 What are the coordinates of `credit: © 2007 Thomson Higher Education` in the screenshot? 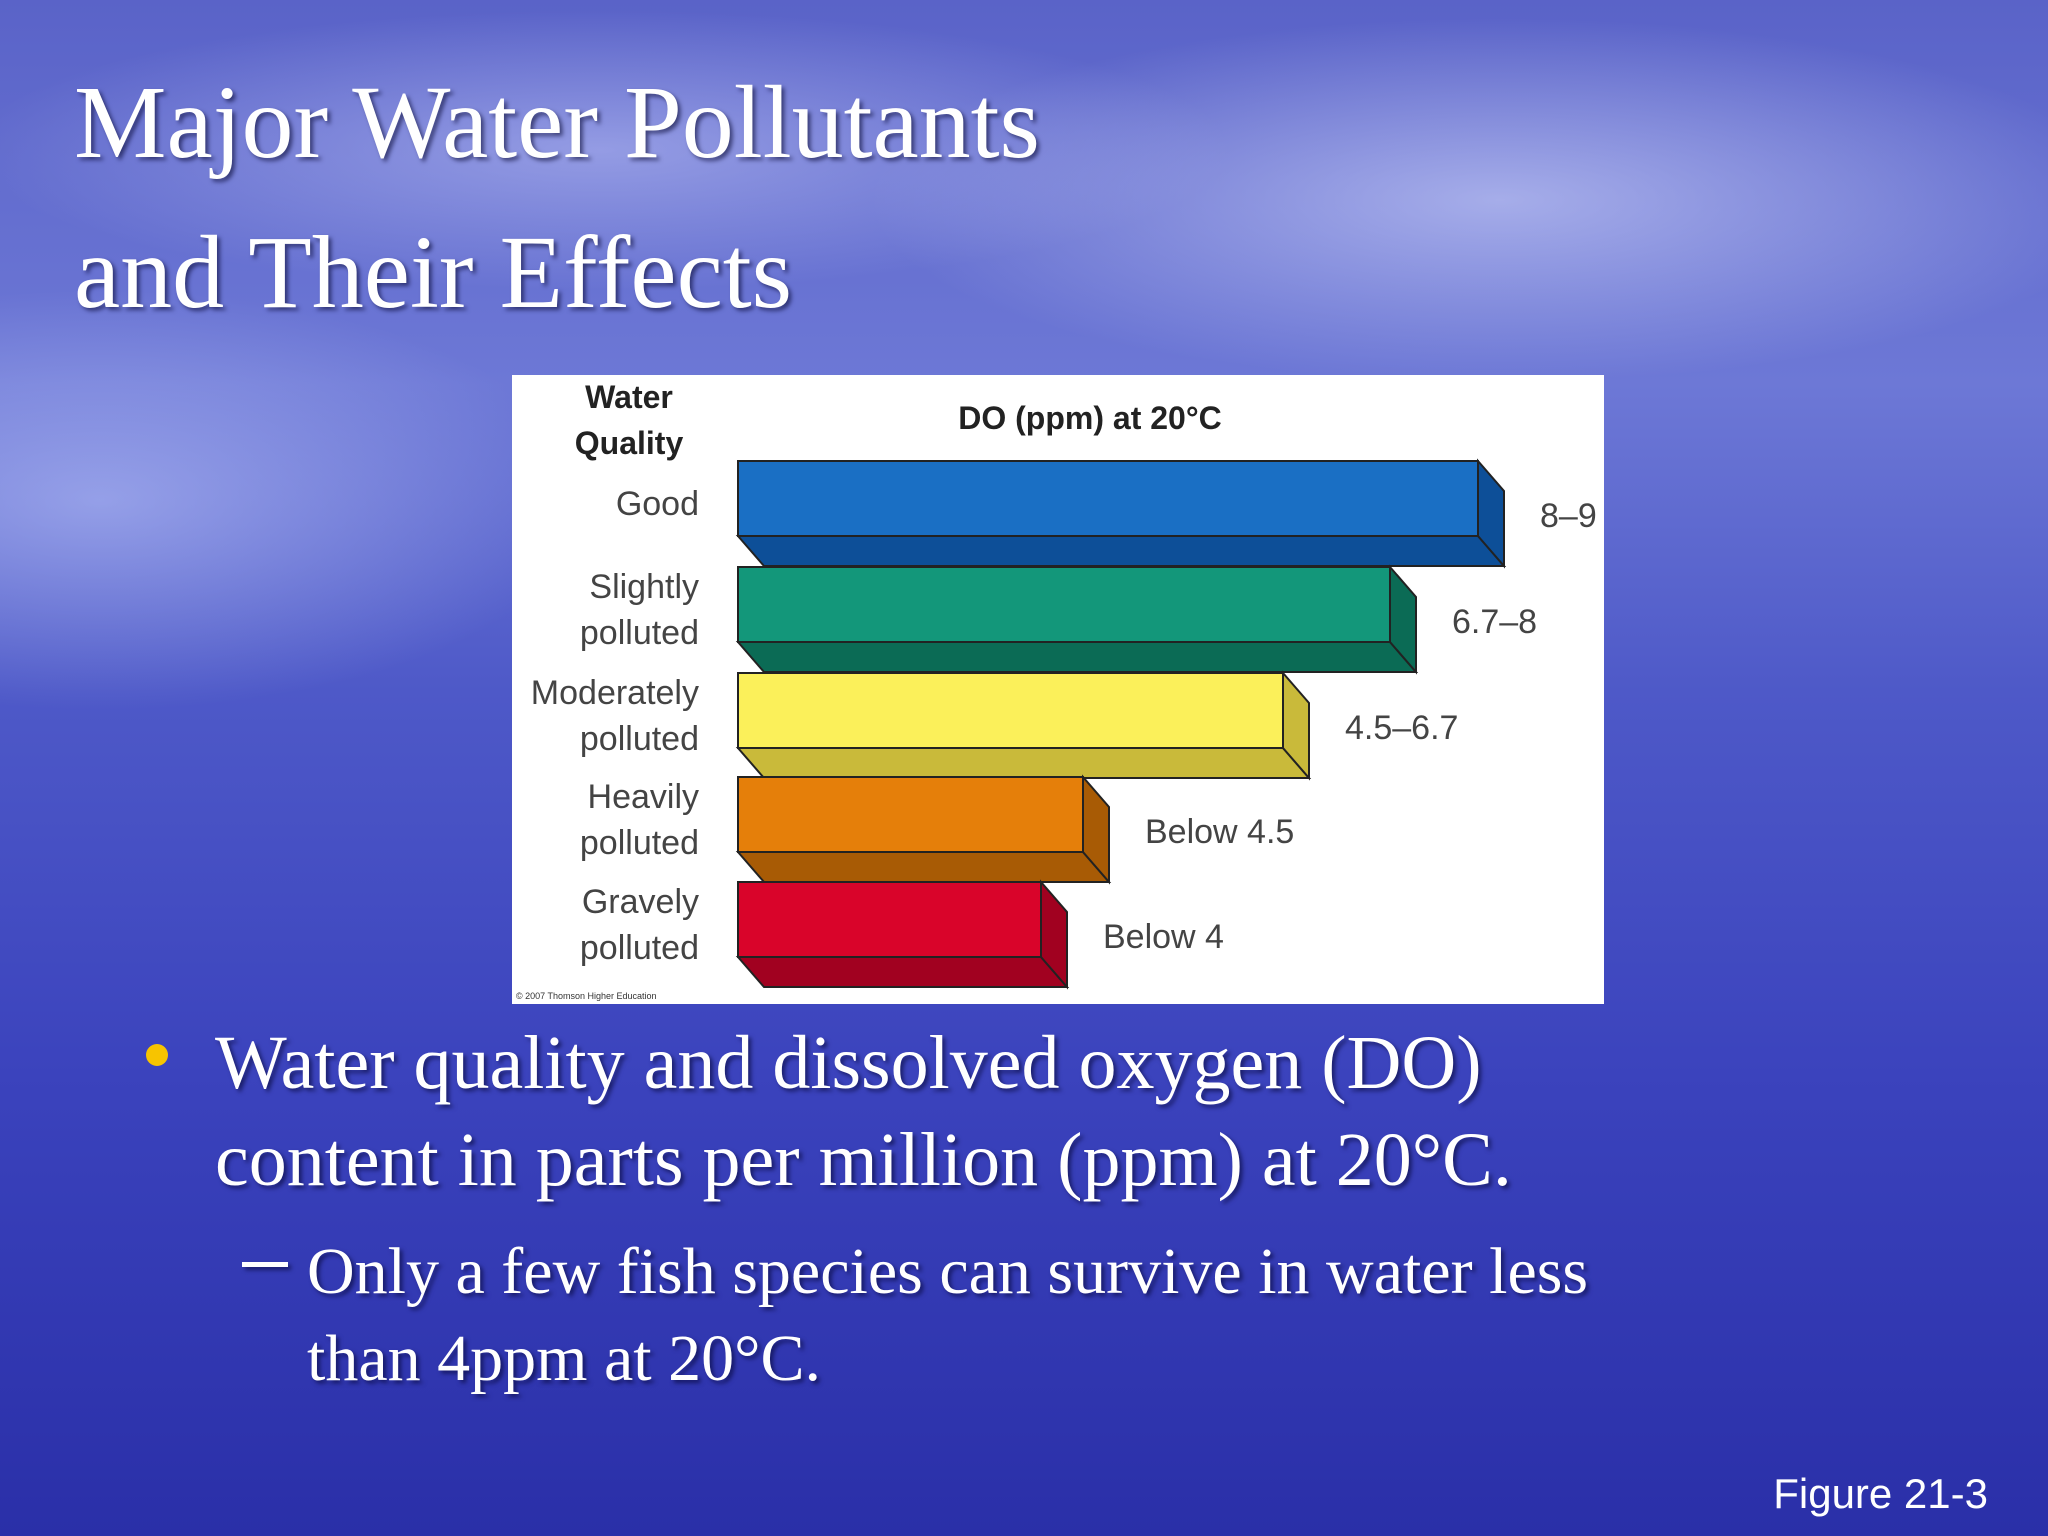 It's located at (586, 996).